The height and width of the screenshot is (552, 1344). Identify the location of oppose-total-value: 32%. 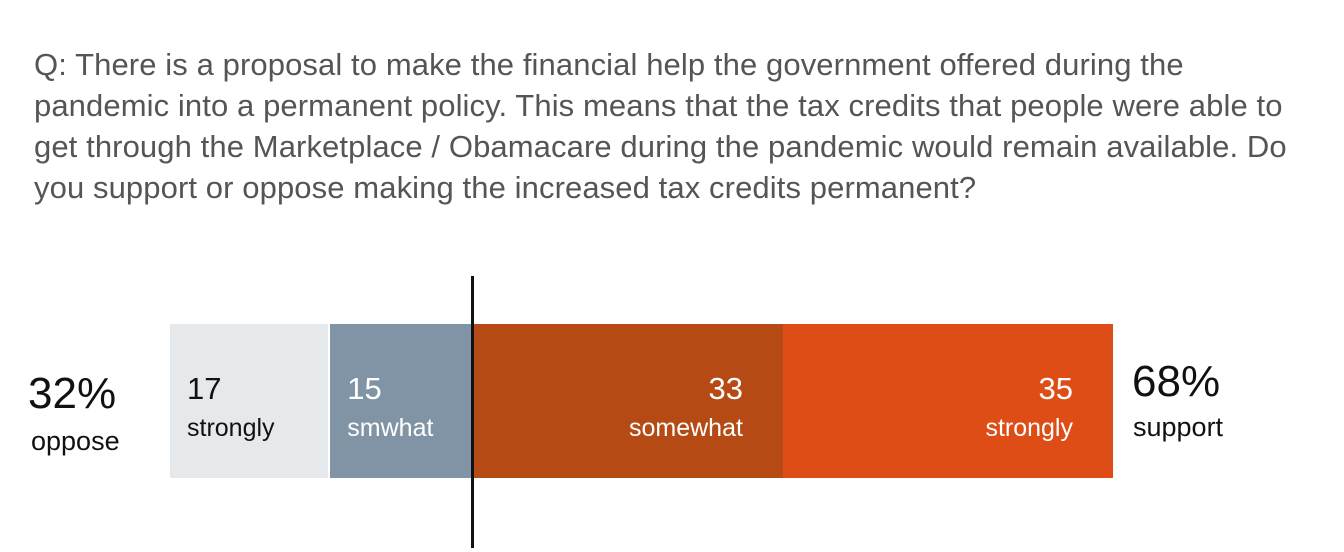
(72, 393).